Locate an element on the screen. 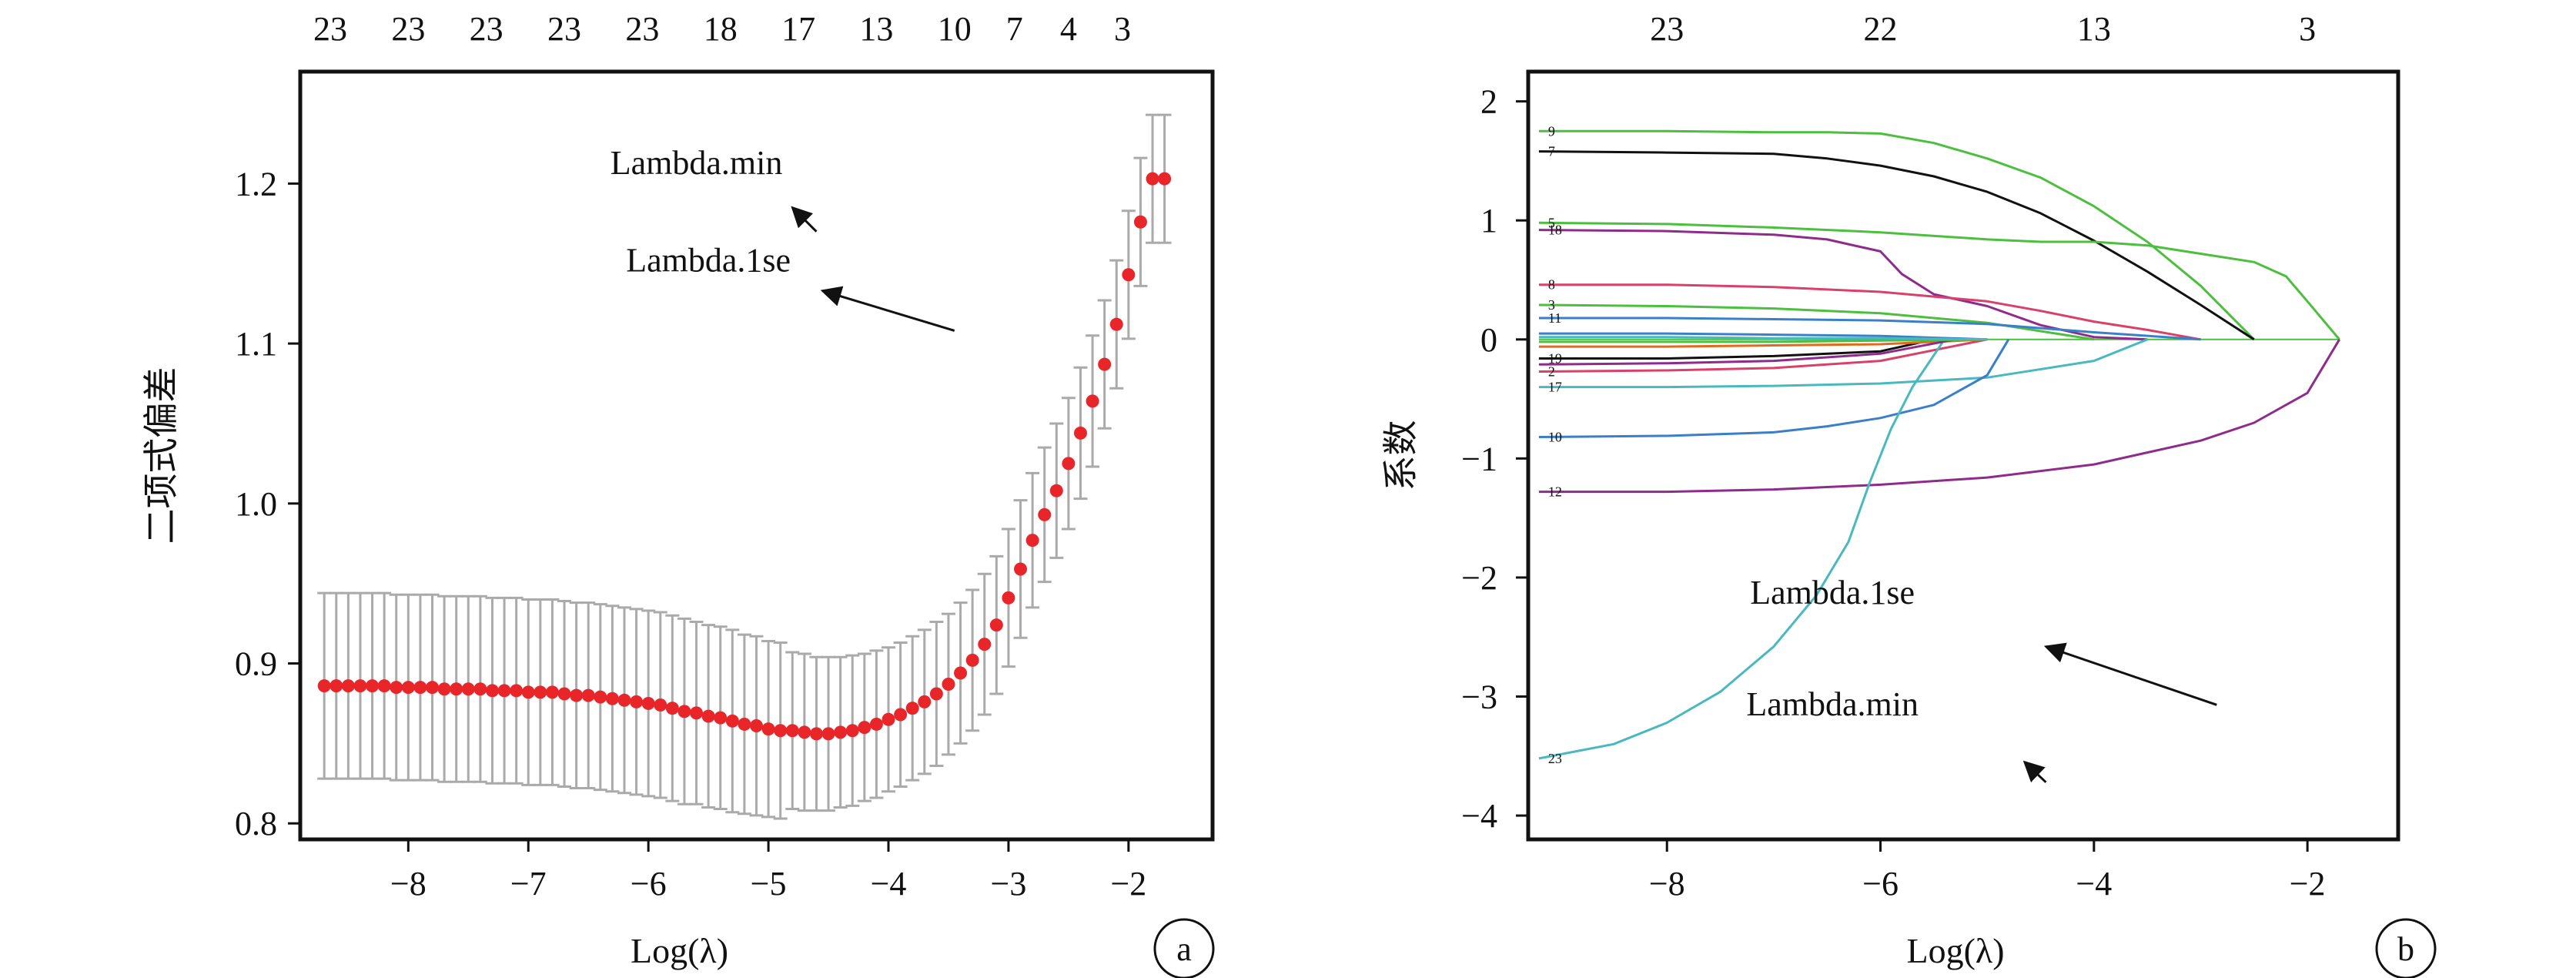 Image resolution: width=2576 pixels, height=978 pixels. path-number-label: 10 is located at coordinates (1555, 437).